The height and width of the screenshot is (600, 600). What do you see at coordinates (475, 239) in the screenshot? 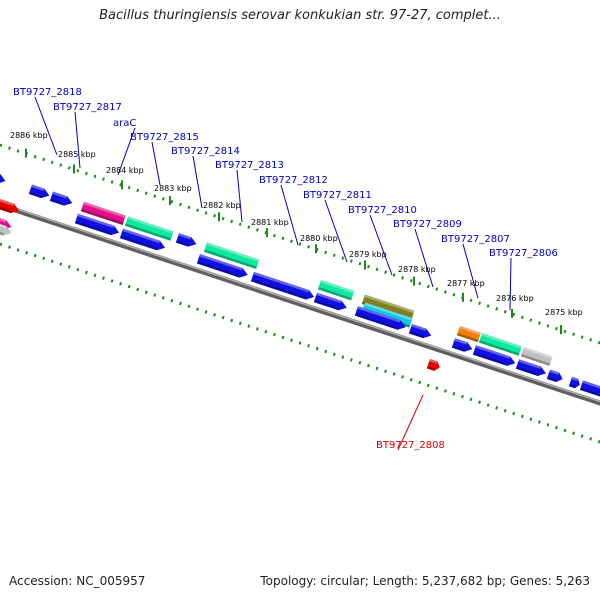
I see `gene-label: BT9727_2807` at bounding box center [475, 239].